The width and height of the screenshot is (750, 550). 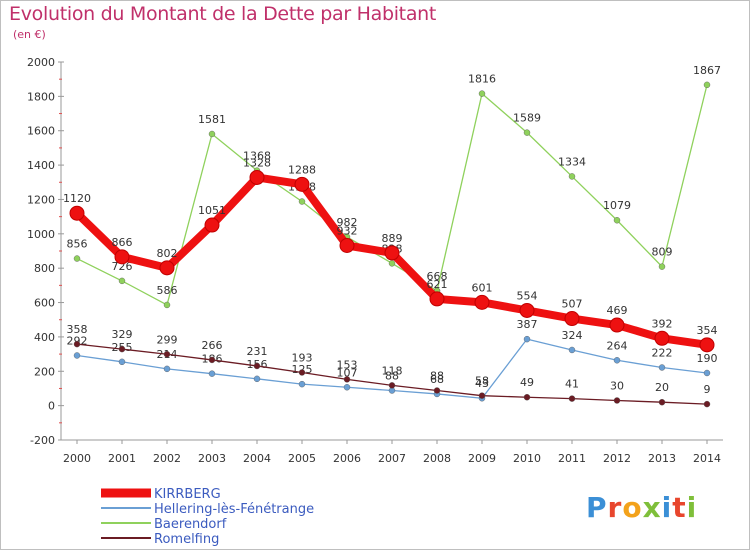 What do you see at coordinates (29, 34) in the screenshot?
I see `chart-subtitle: (en €)` at bounding box center [29, 34].